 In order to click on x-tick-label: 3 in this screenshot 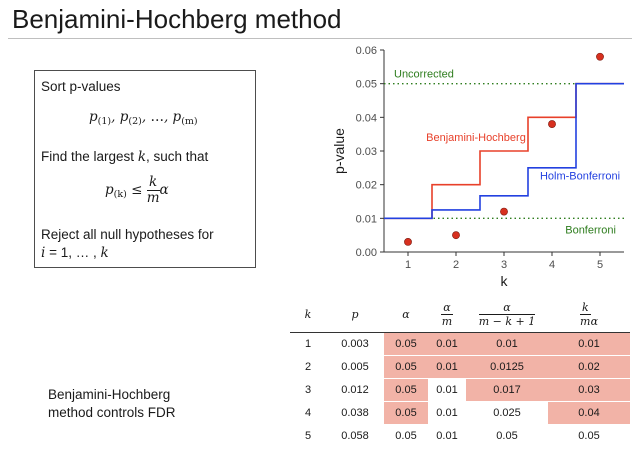, I will do `click(504, 265)`.